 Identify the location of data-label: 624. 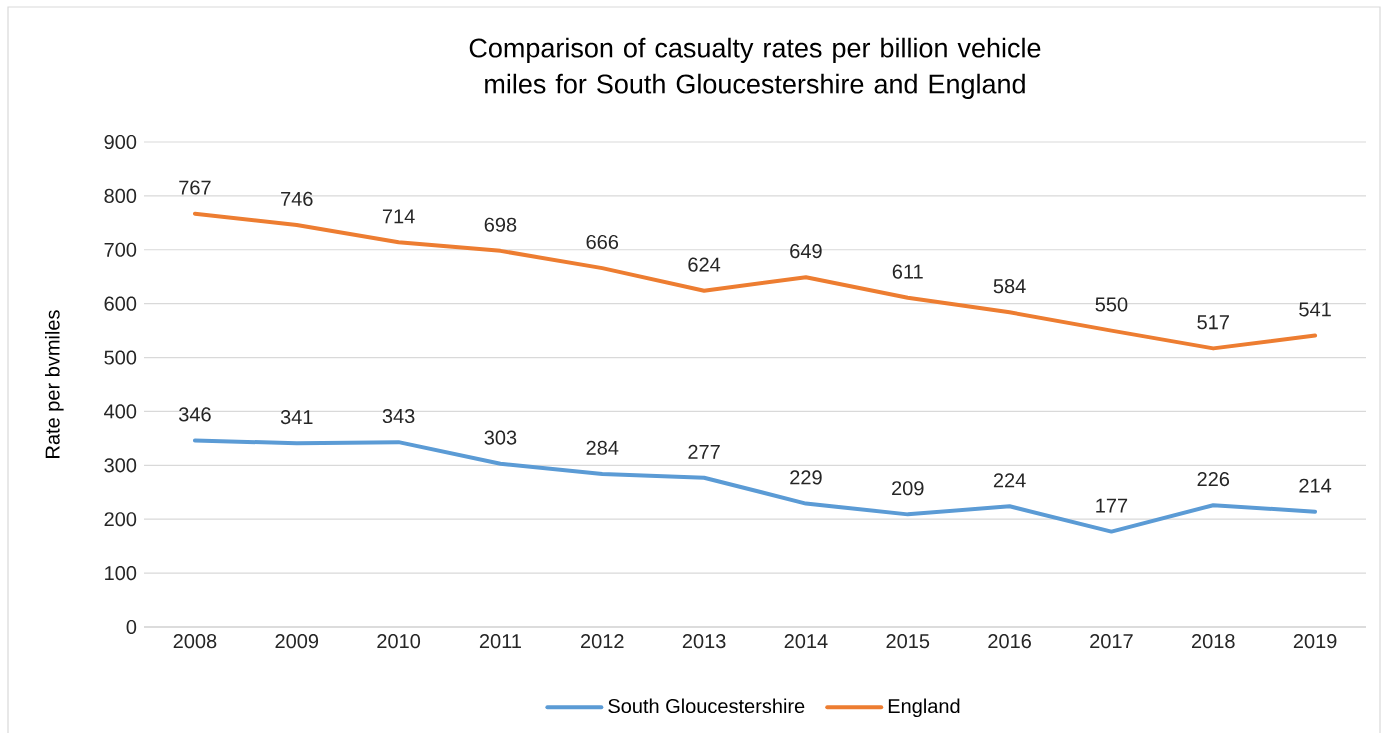
(704, 264).